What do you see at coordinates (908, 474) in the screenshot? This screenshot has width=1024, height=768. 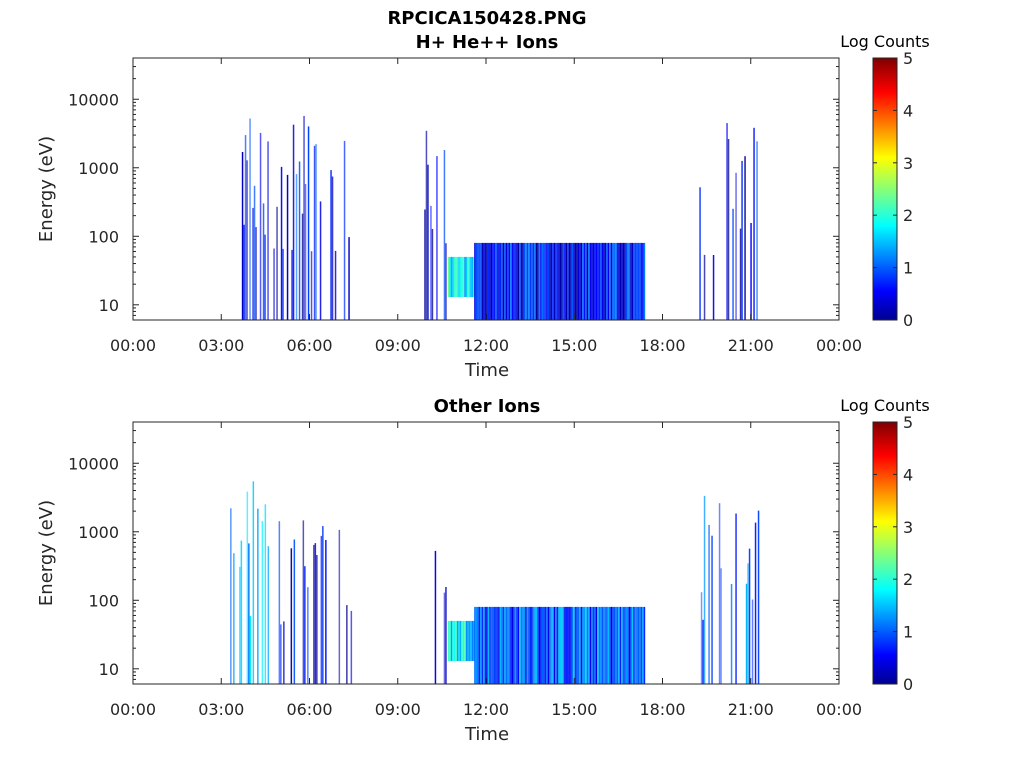 I see `colorbar-tick-label: 4` at bounding box center [908, 474].